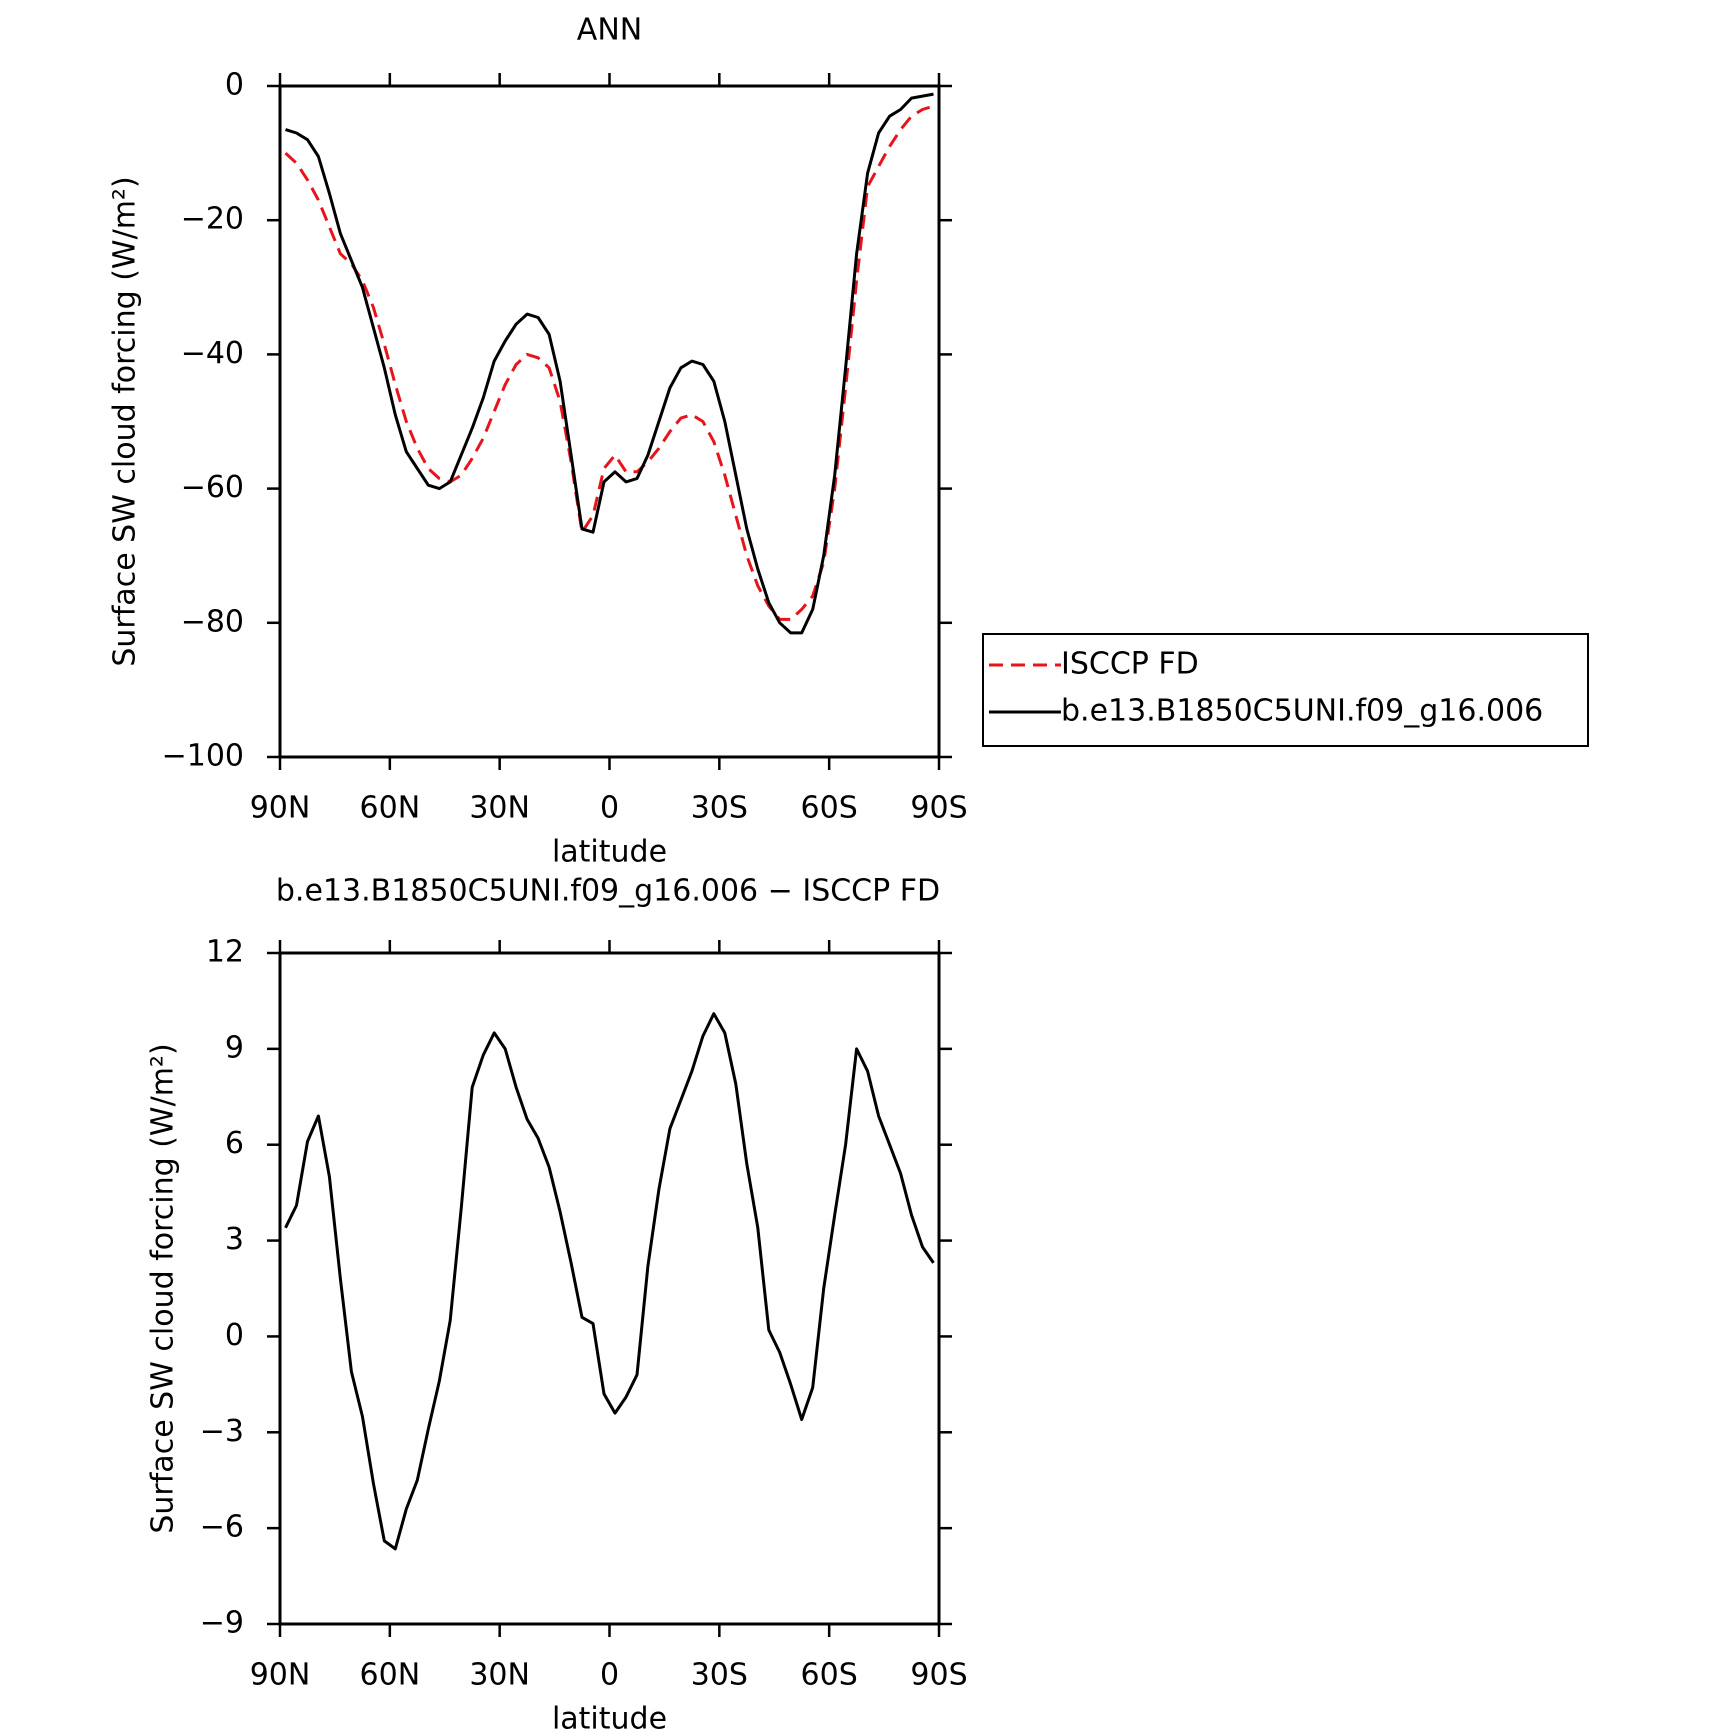 Image resolution: width=1710 pixels, height=1734 pixels. What do you see at coordinates (1130, 664) in the screenshot?
I see `legend-label: ISCCP FD` at bounding box center [1130, 664].